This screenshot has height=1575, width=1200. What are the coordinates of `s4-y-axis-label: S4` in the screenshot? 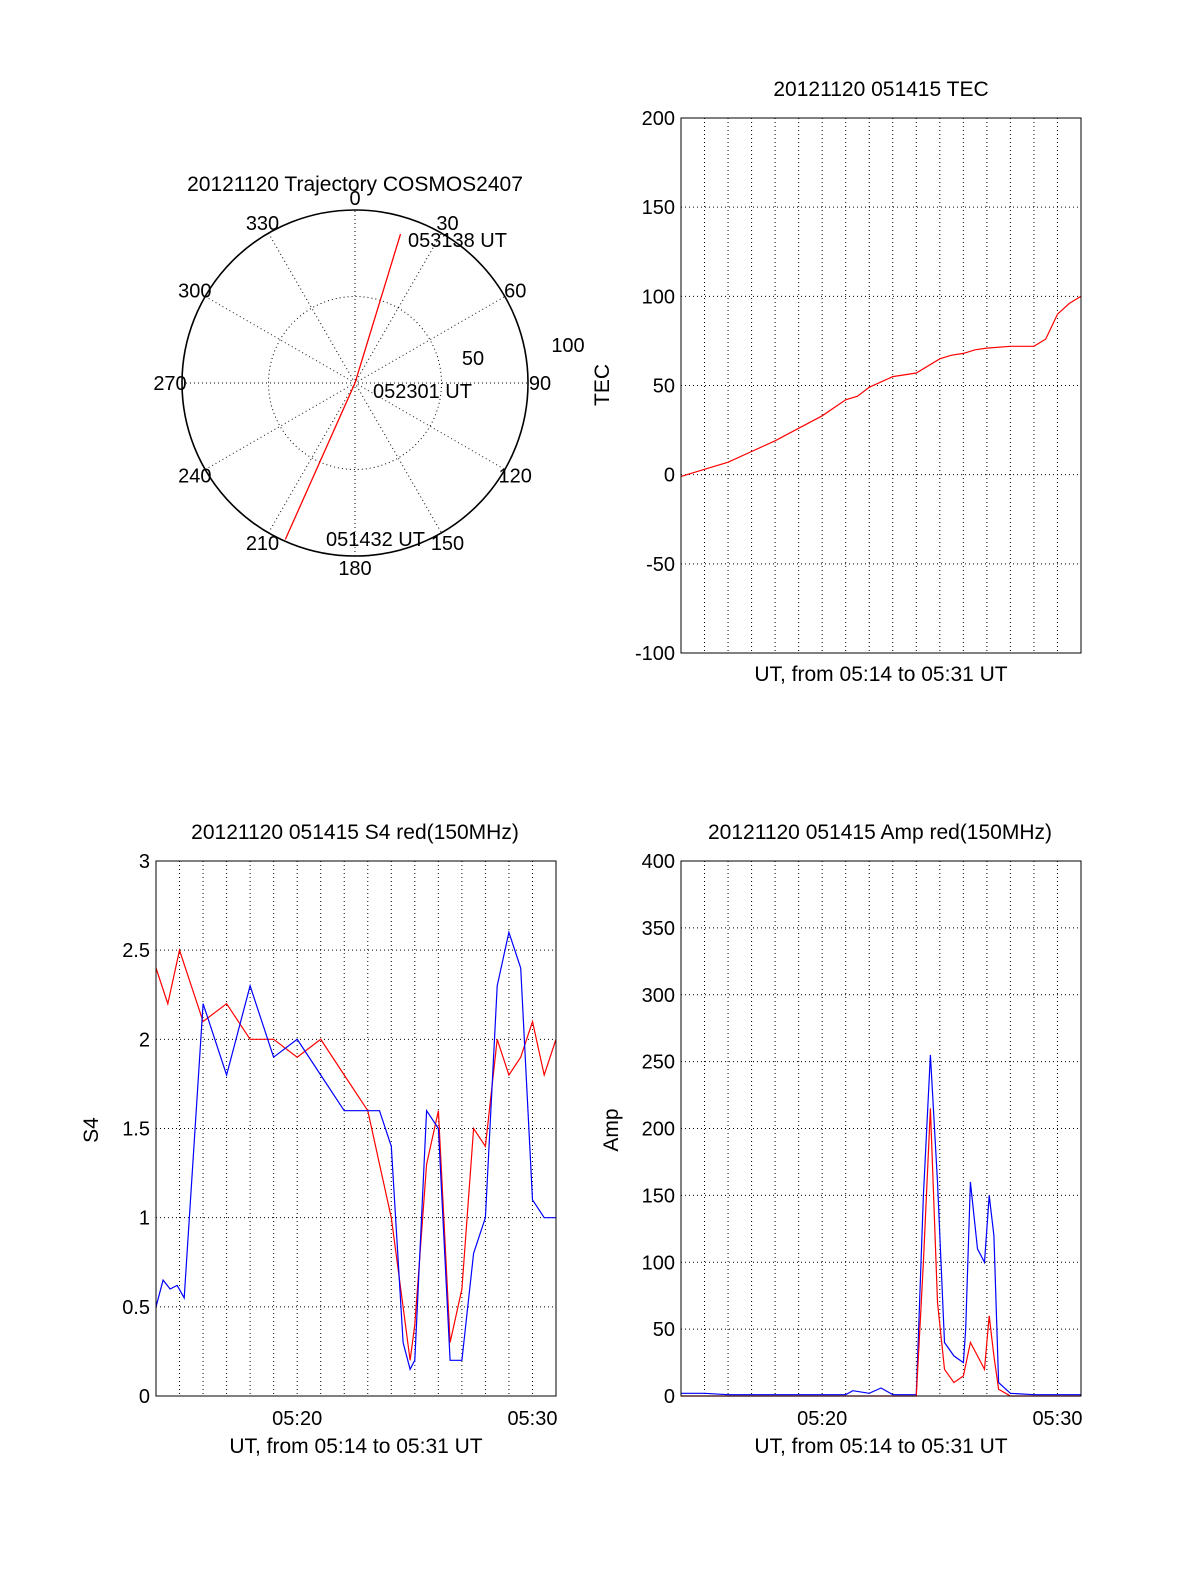 It's located at (91, 1130).